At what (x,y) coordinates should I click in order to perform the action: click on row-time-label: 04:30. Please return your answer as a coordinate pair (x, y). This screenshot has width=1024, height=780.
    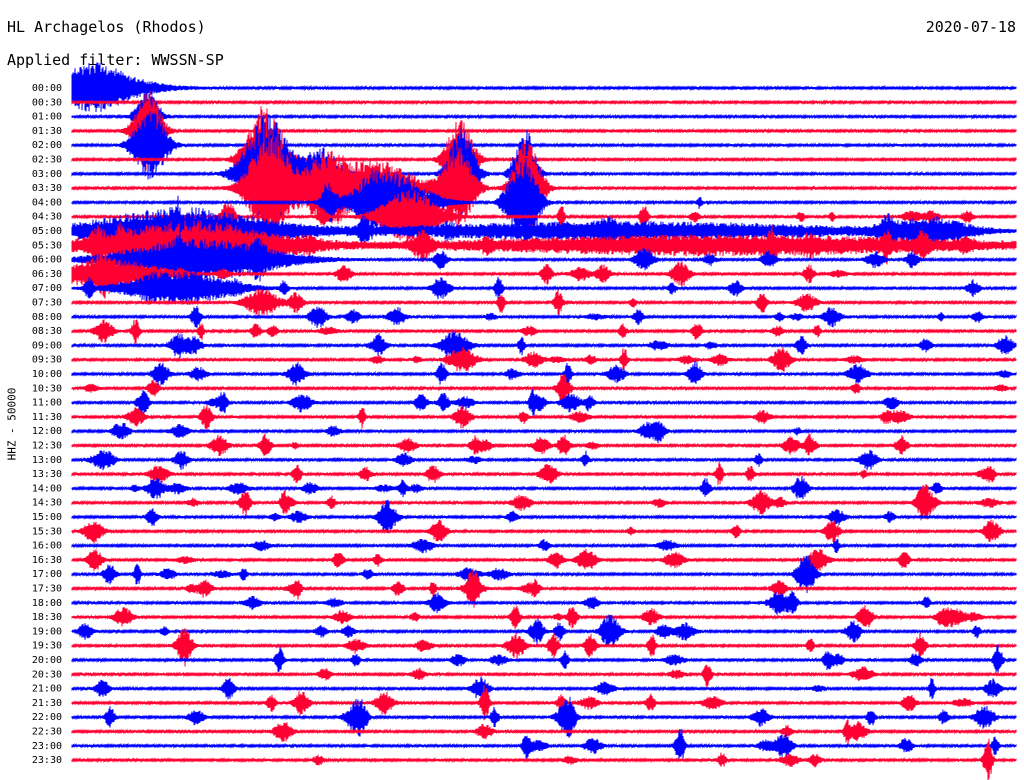
    Looking at the image, I should click on (47, 217).